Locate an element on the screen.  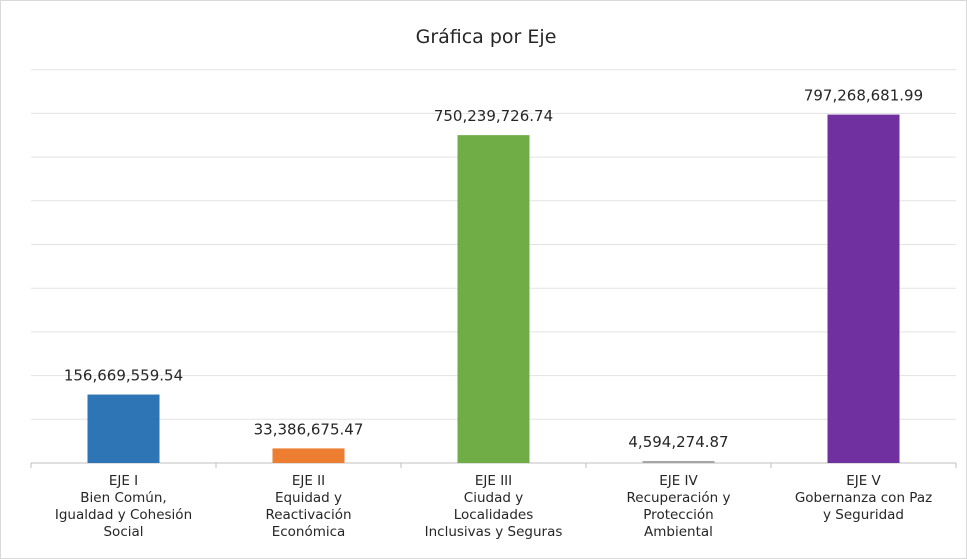
chart-title: Gráfica por Eje is located at coordinates (486, 37).